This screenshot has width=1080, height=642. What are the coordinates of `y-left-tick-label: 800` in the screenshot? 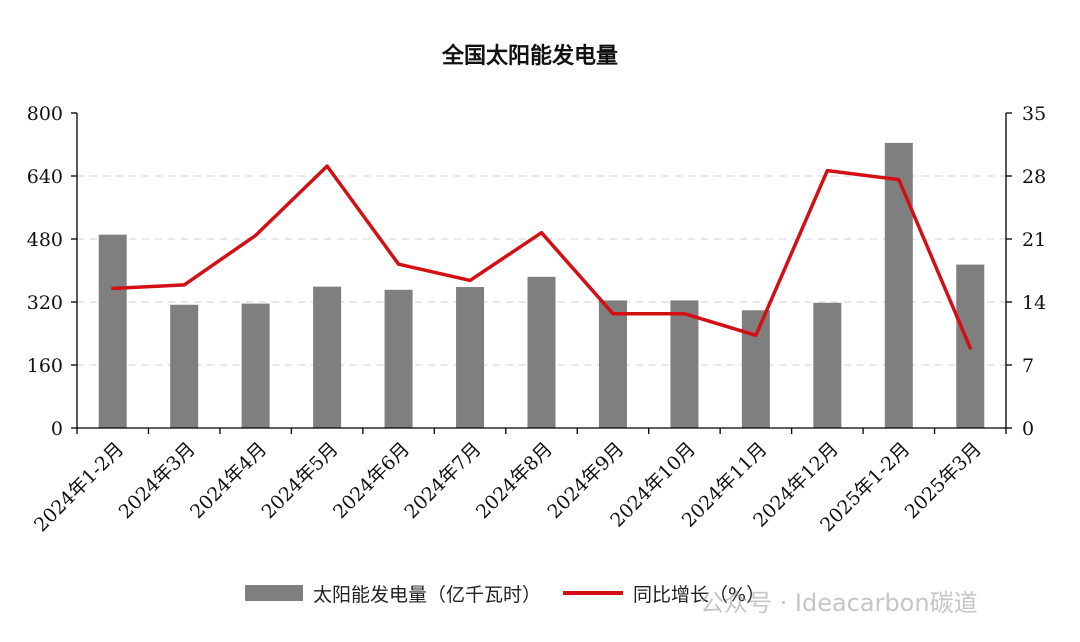 It's located at (45, 114).